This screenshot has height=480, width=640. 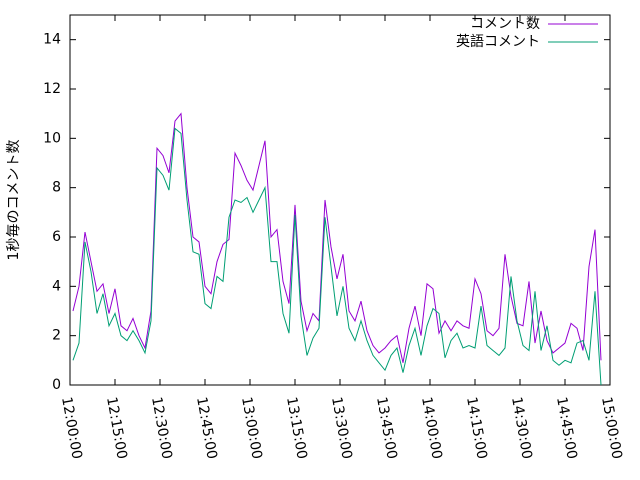 What do you see at coordinates (52, 40) in the screenshot?
I see `y-tick-label: 14` at bounding box center [52, 40].